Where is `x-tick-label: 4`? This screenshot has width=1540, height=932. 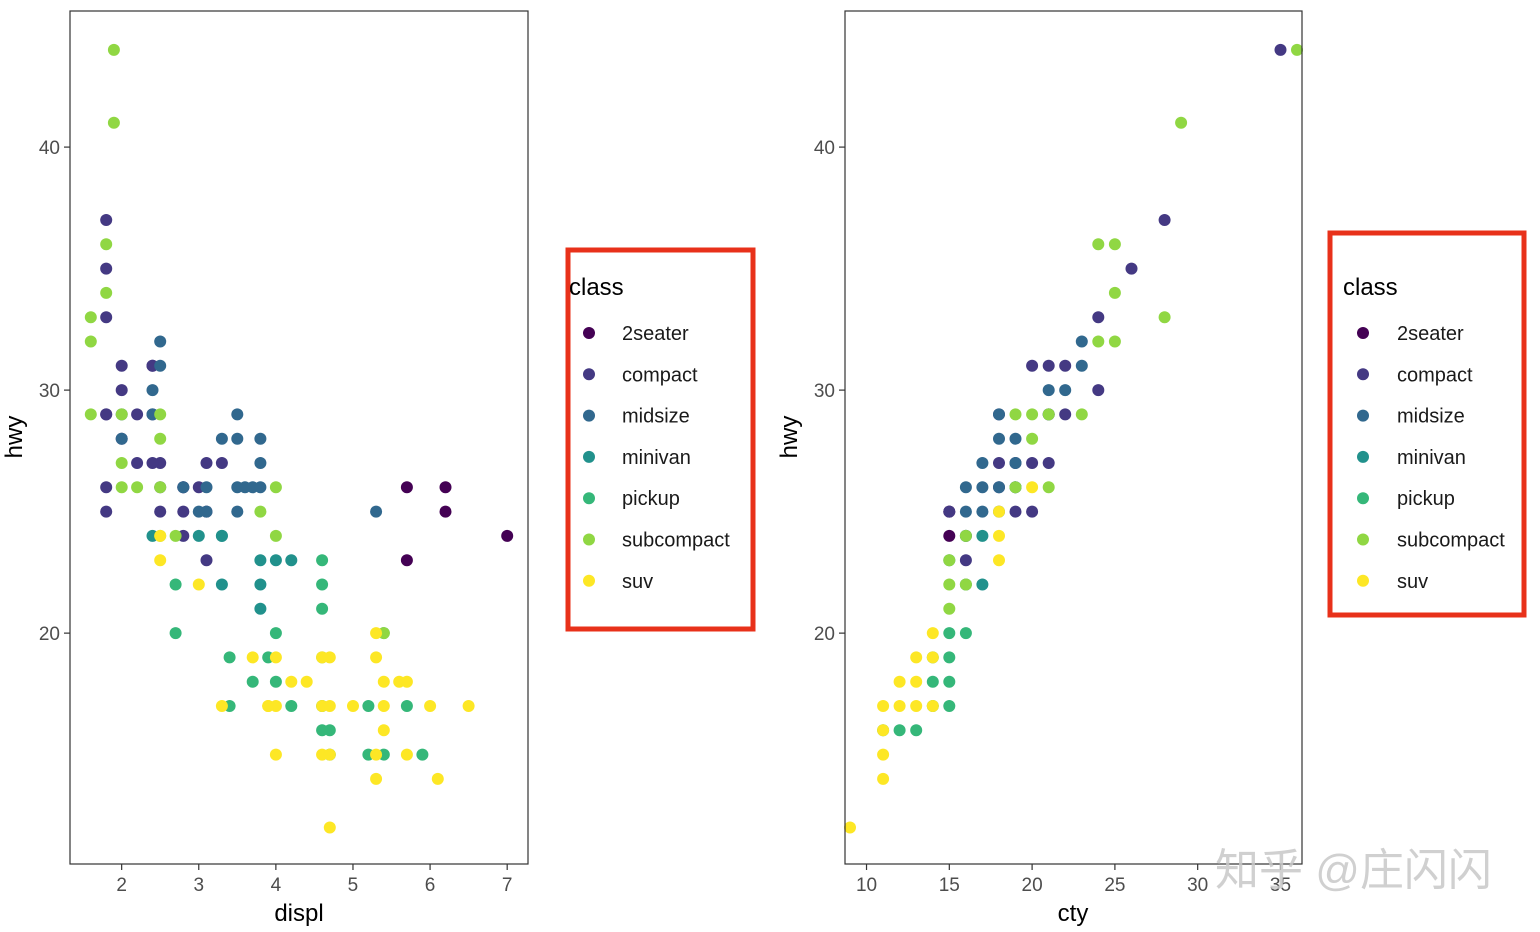
x-tick-label: 4 is located at coordinates (276, 885).